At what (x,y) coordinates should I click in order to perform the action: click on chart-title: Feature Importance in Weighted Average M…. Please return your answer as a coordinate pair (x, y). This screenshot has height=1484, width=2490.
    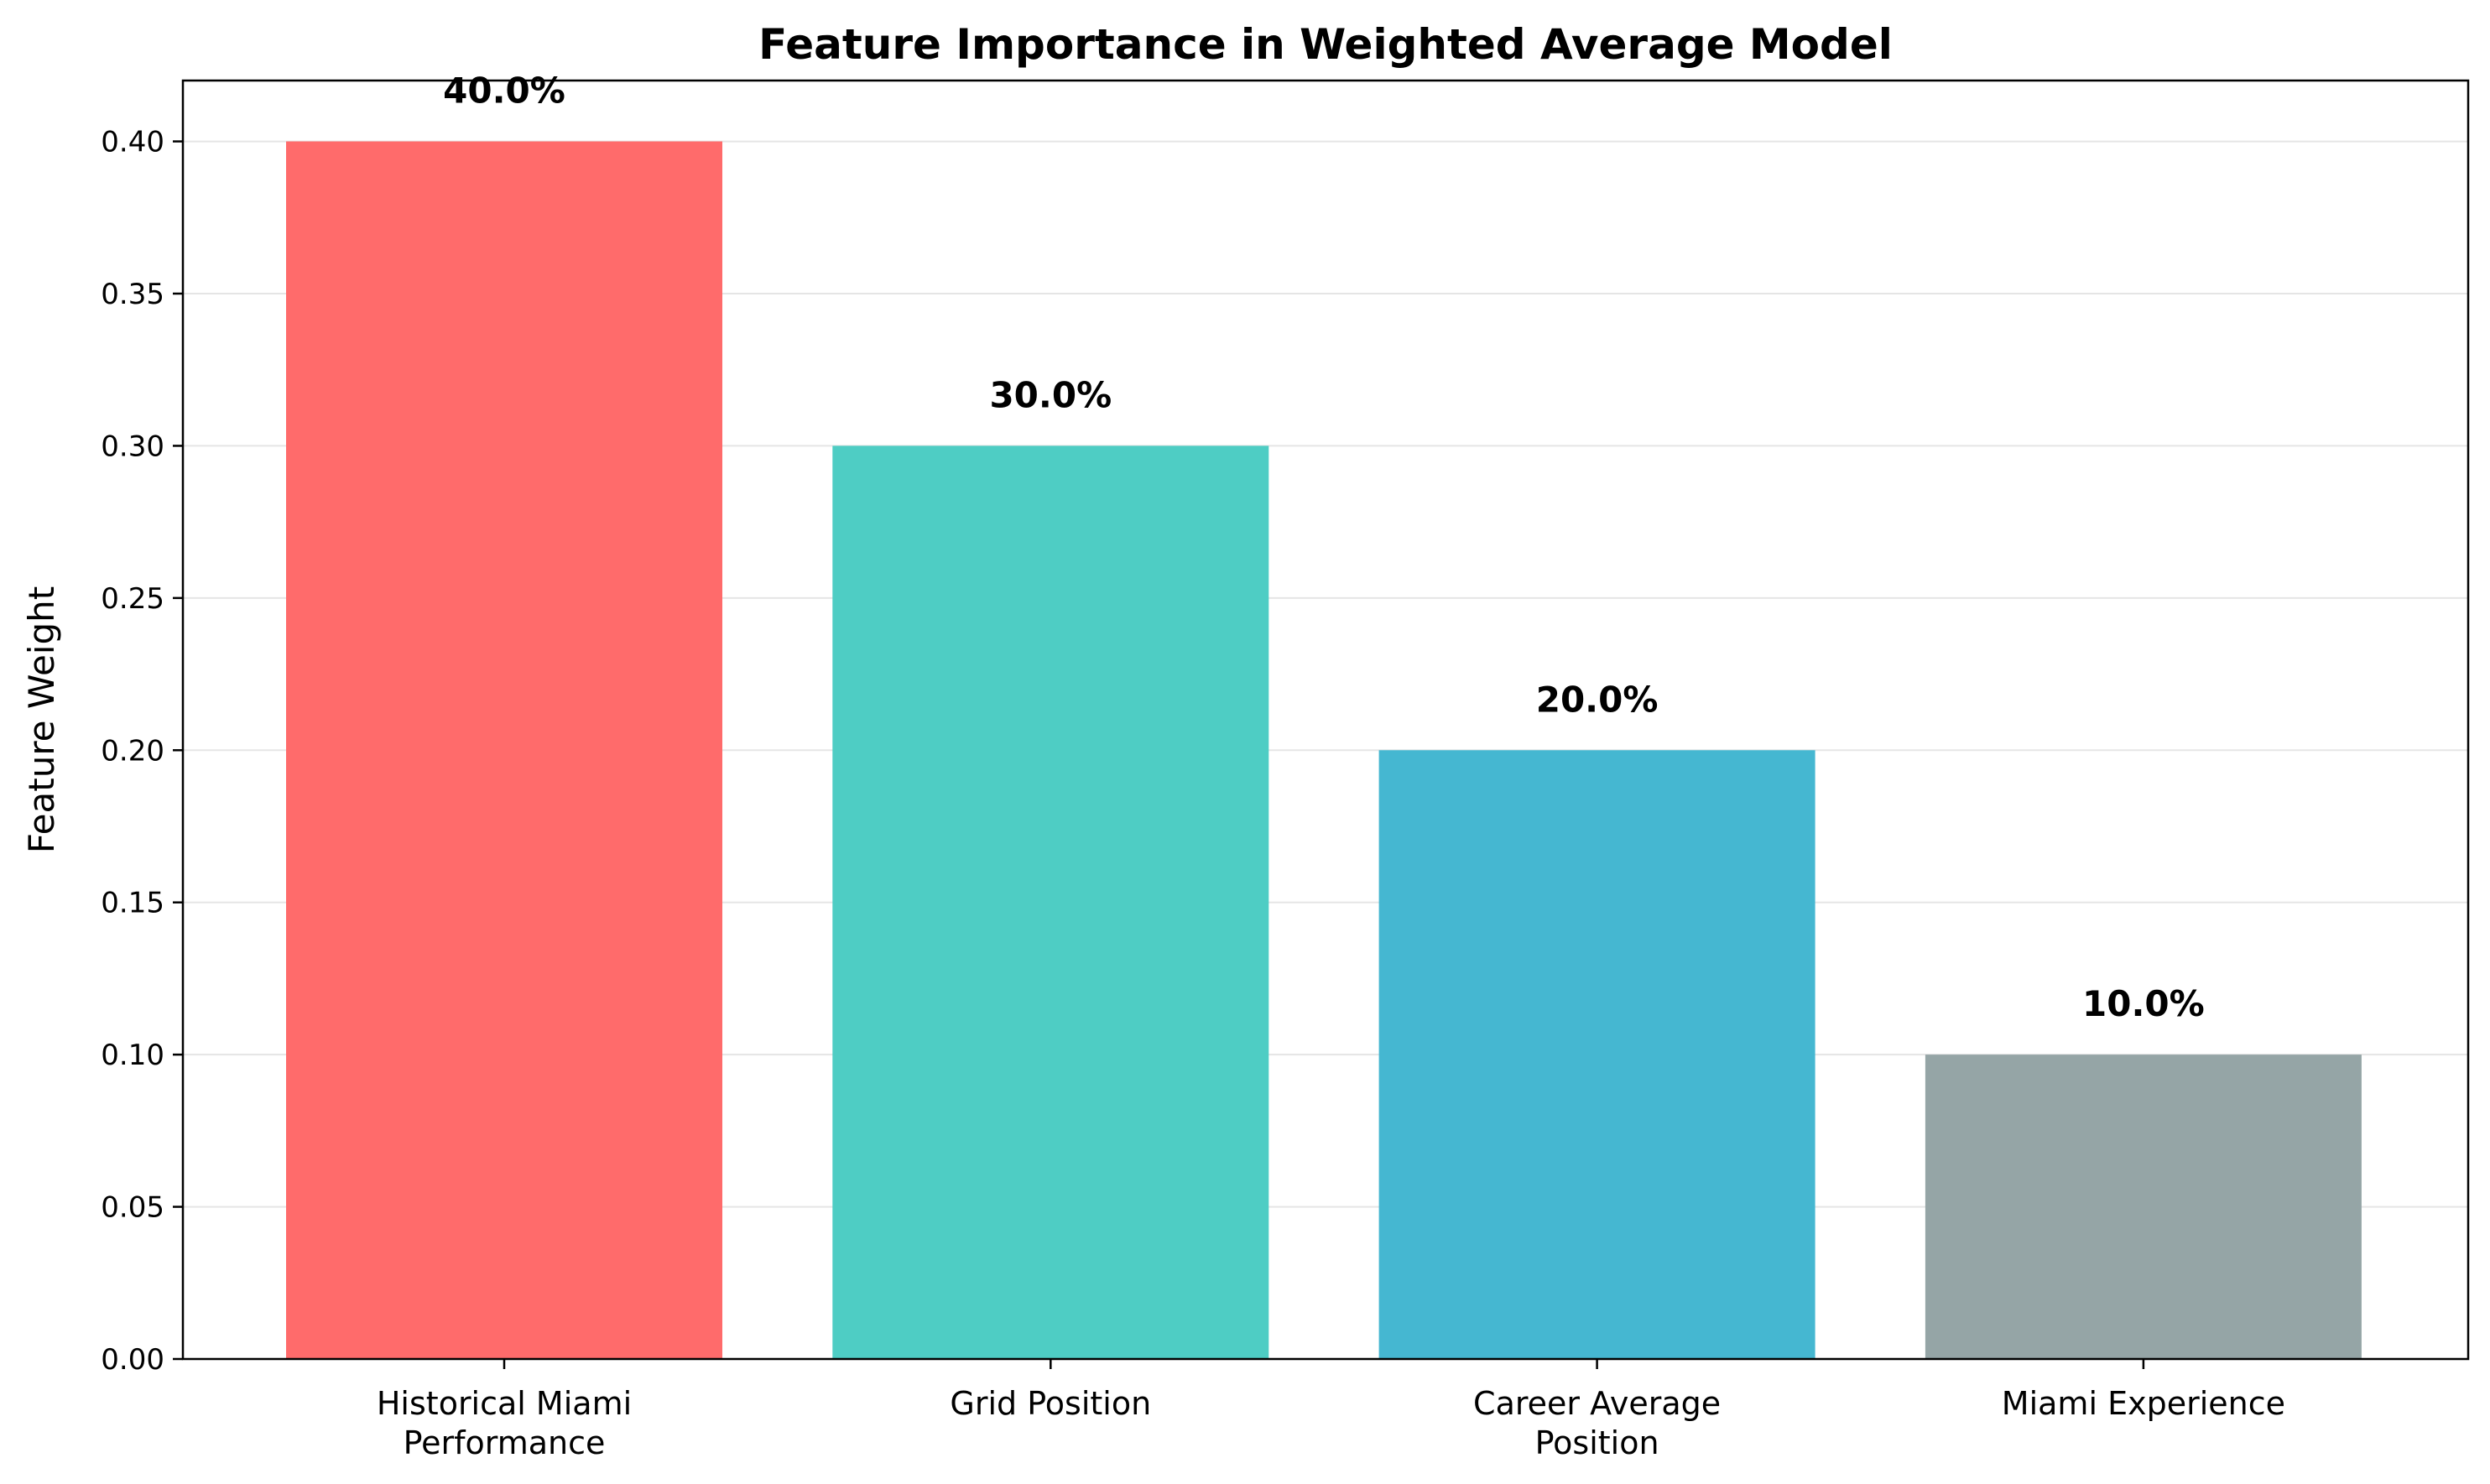
    Looking at the image, I should click on (1325, 44).